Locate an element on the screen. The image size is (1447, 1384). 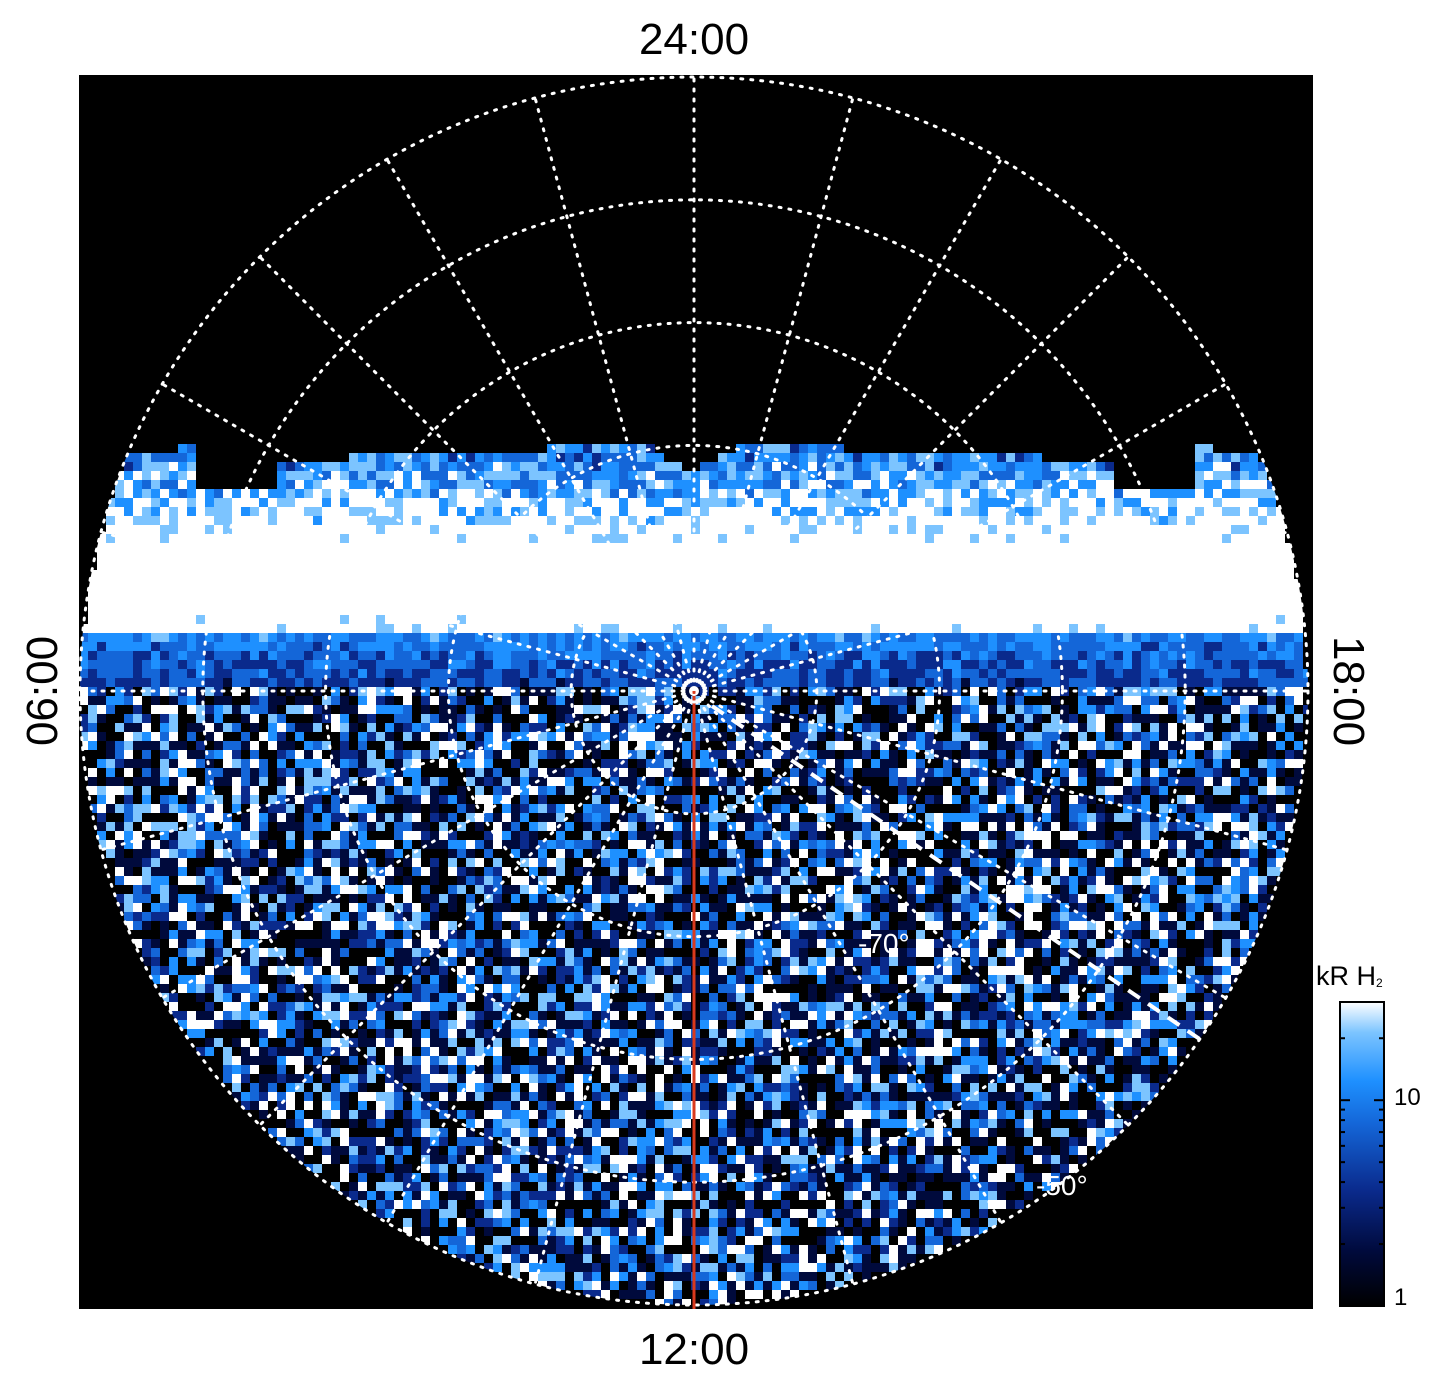
local-time-label-right: 18:00 is located at coordinates (1348, 691).